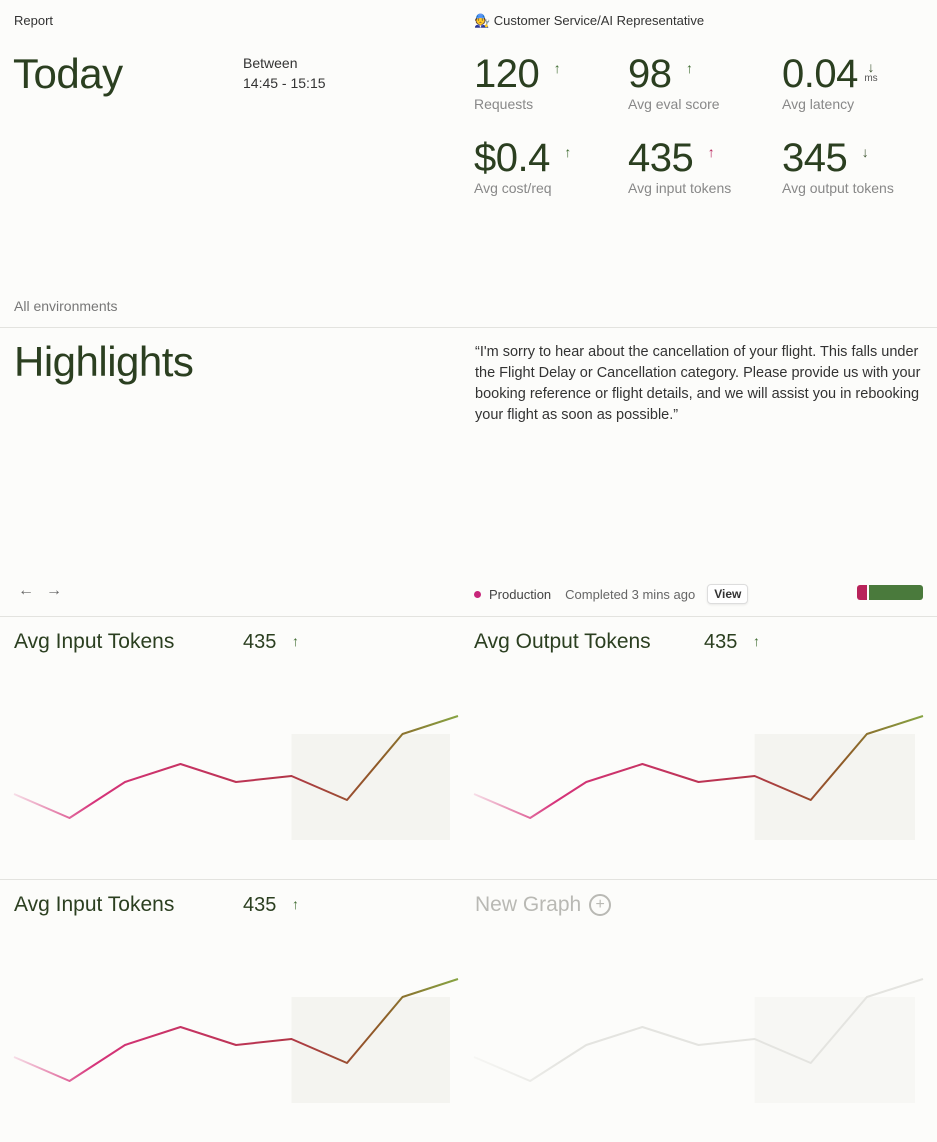  Describe the element at coordinates (674, 104) in the screenshot. I see `metric-label: Avg eval score` at that location.